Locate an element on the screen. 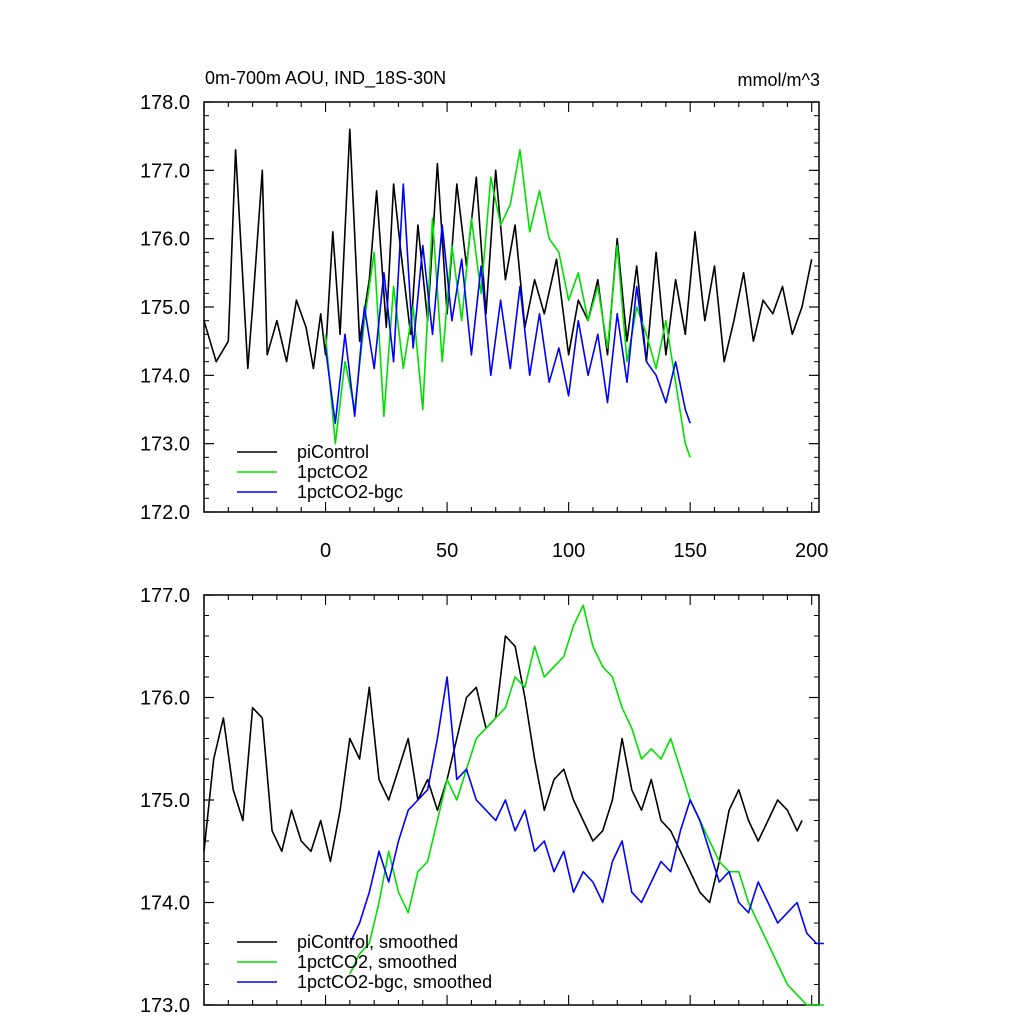 This screenshot has width=1024, height=1024. y-tick-label: 178.0 is located at coordinates (165, 103).